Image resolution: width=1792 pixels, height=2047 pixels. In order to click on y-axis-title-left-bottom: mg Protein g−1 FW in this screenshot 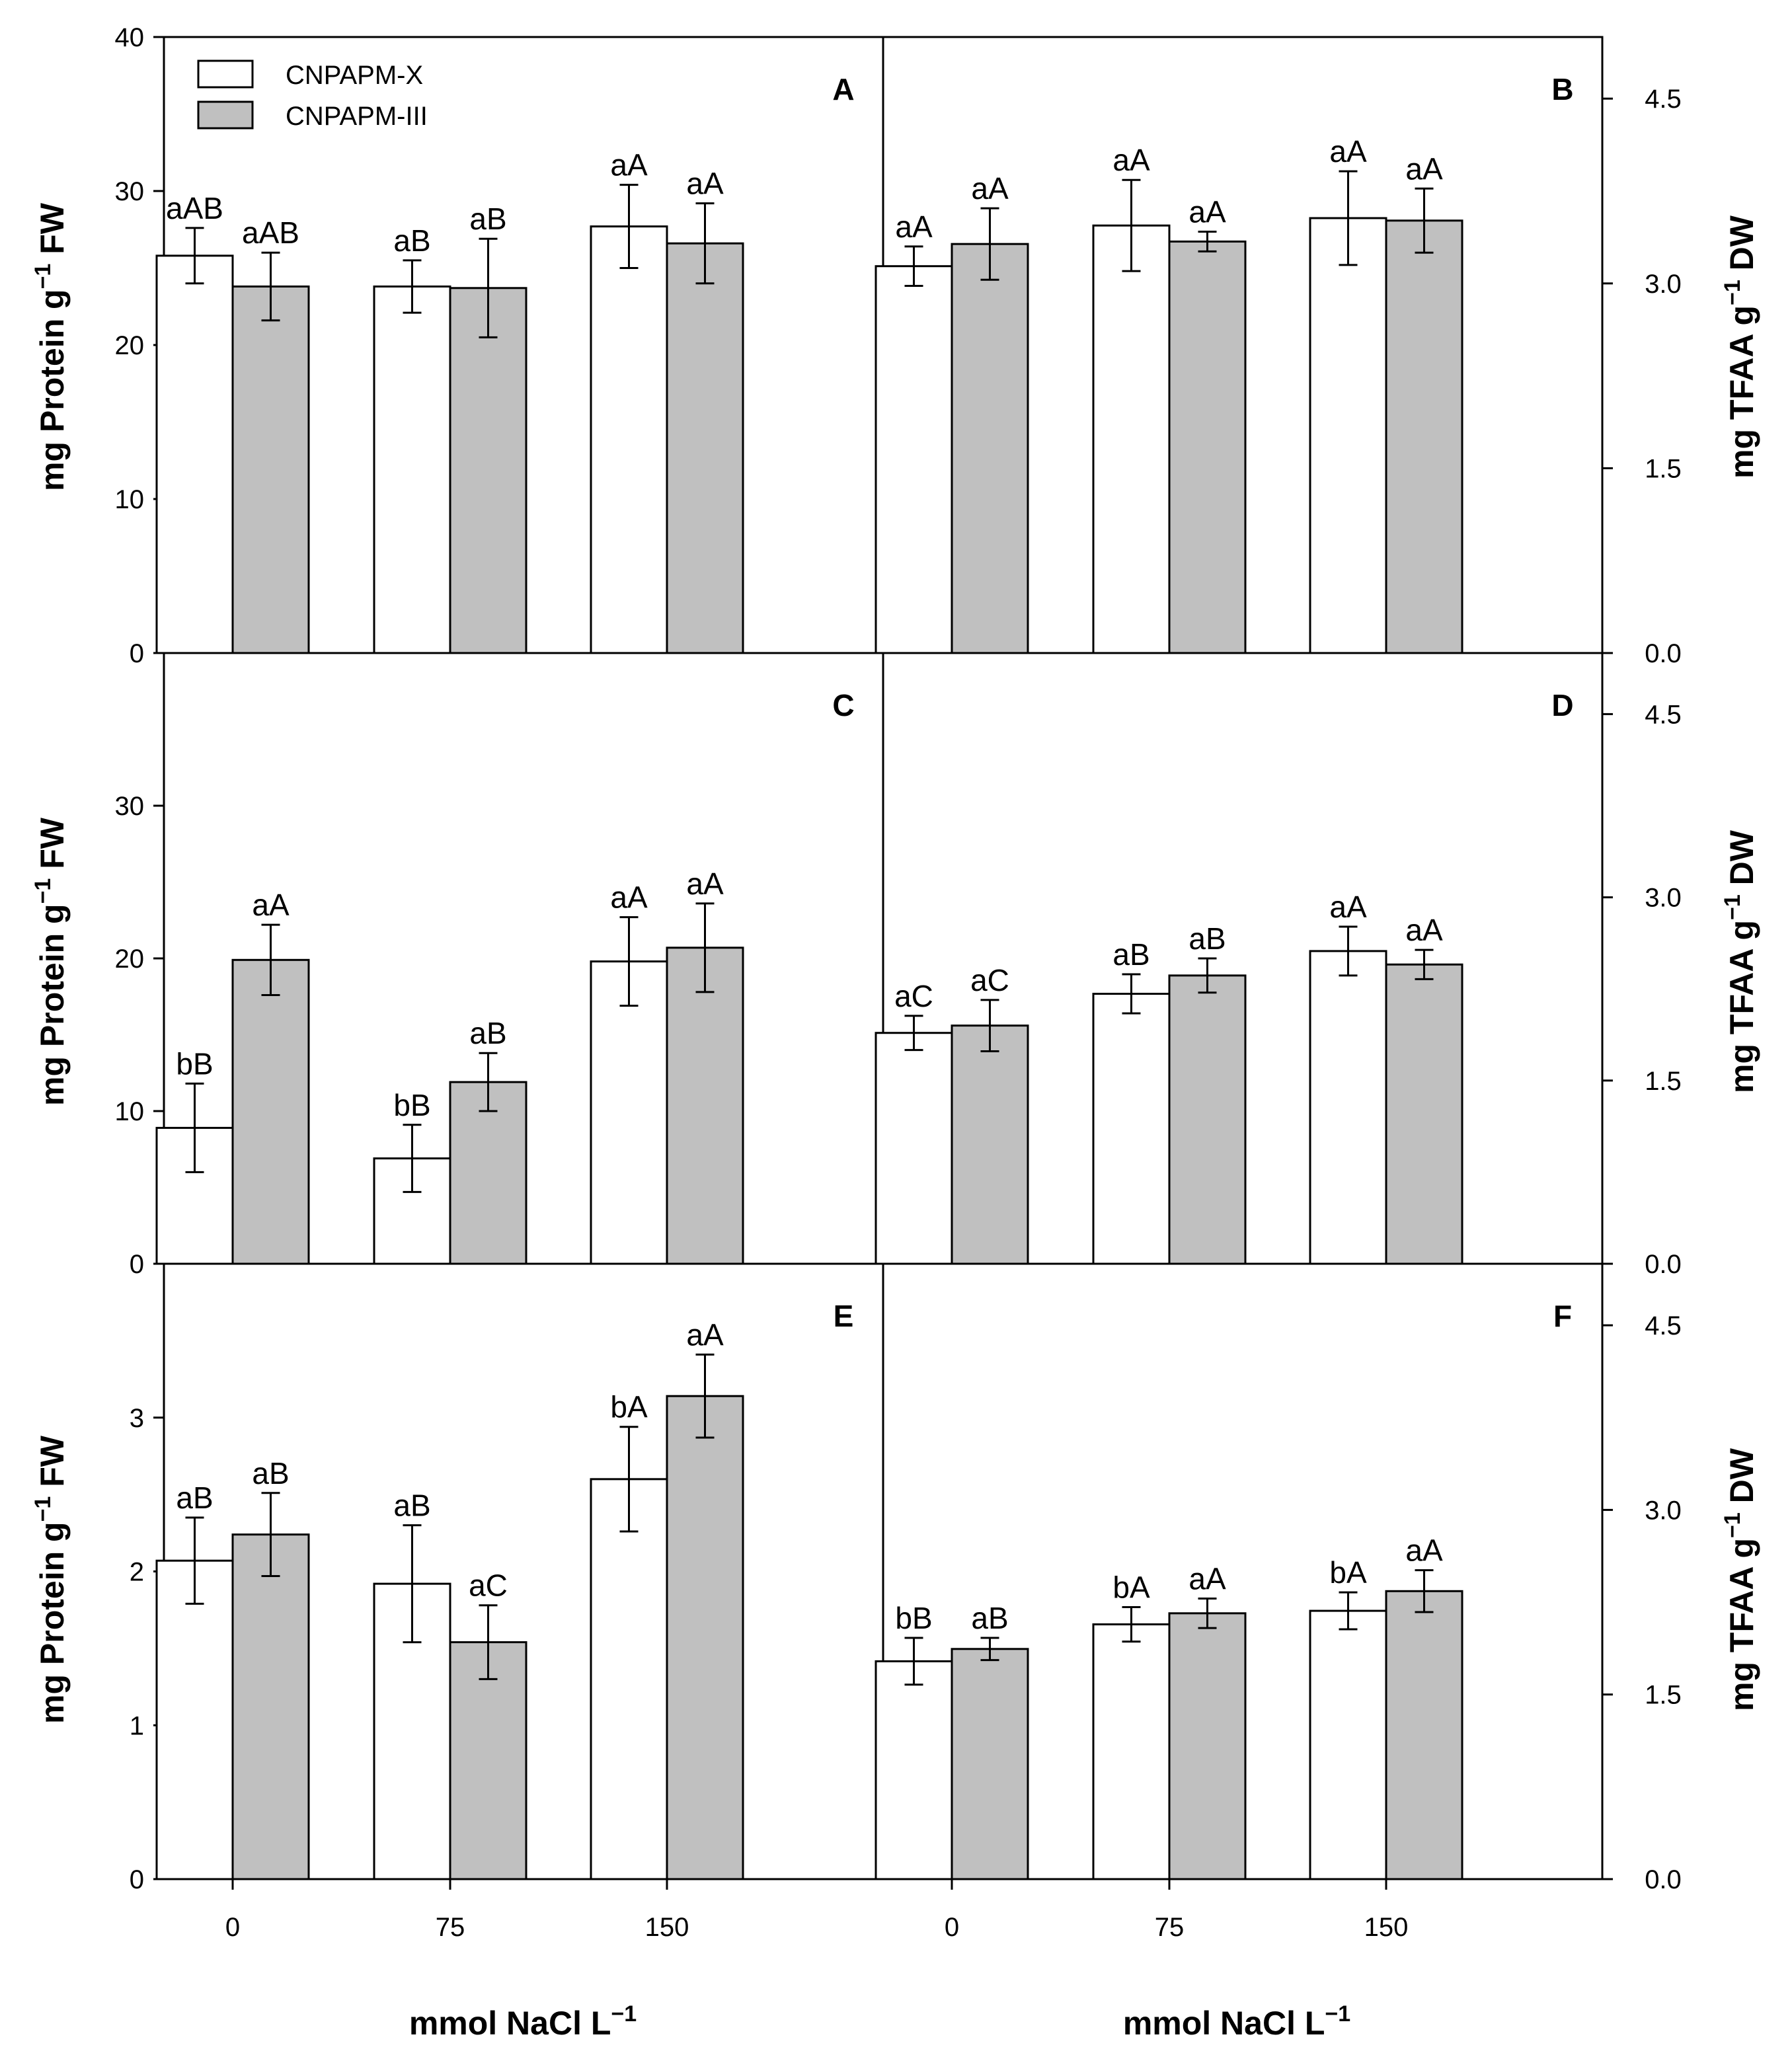, I will do `click(50, 1579)`.